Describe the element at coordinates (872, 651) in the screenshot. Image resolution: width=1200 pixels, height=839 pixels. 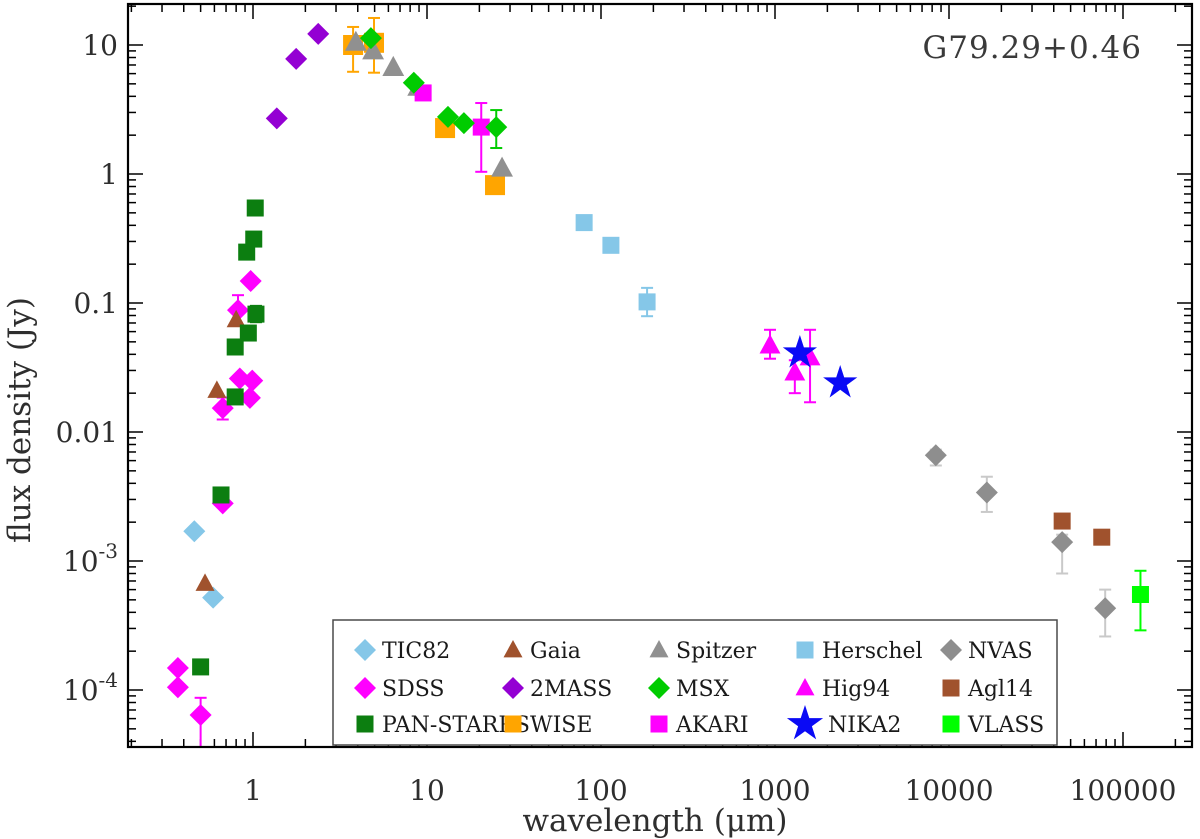
I see `legend-label: Herschel` at that location.